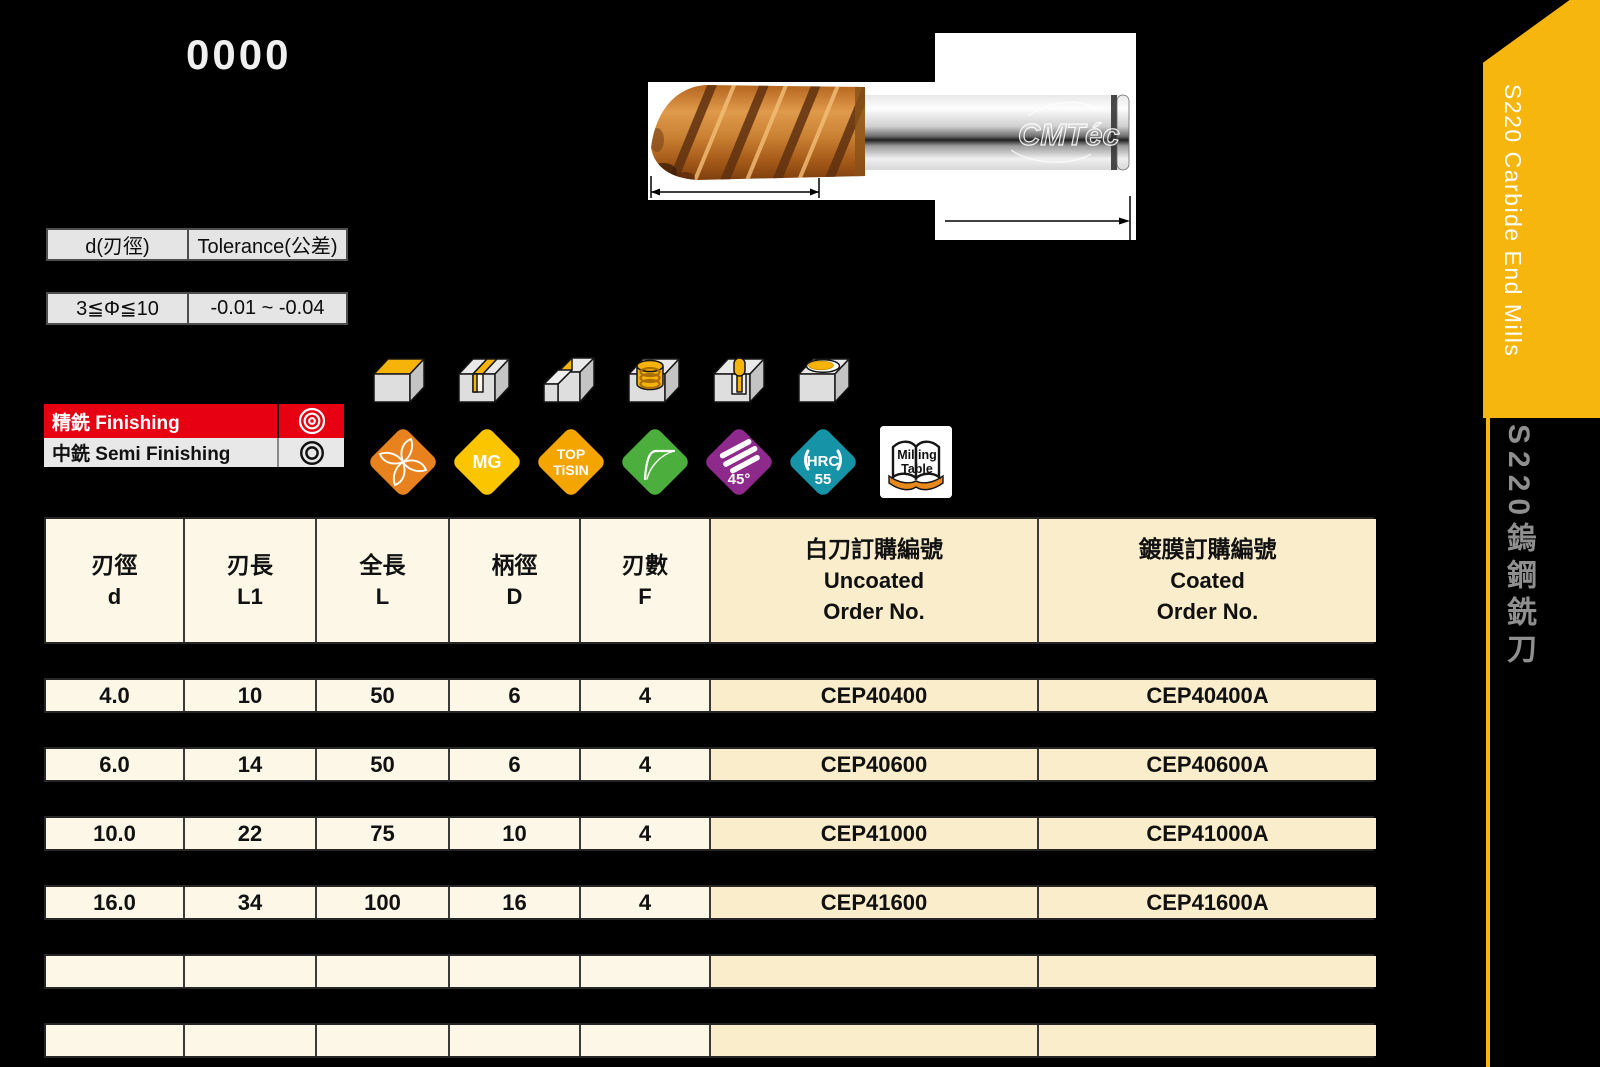 The image size is (1600, 1067). I want to click on triple-circle-icon, so click(310, 421).